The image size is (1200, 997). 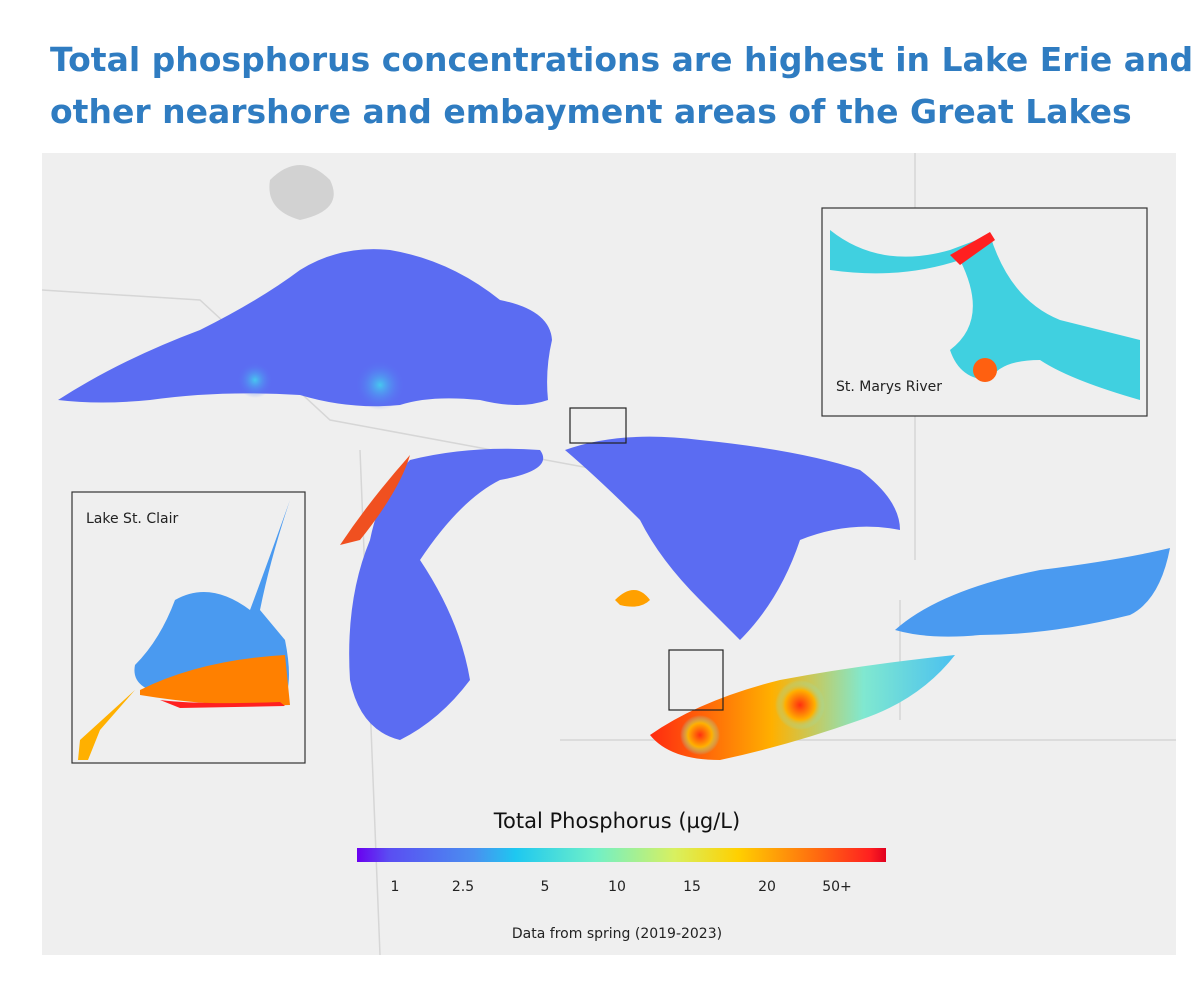 I want to click on legend-title: Total Phosphorus (µg/L), so click(x=616, y=821).